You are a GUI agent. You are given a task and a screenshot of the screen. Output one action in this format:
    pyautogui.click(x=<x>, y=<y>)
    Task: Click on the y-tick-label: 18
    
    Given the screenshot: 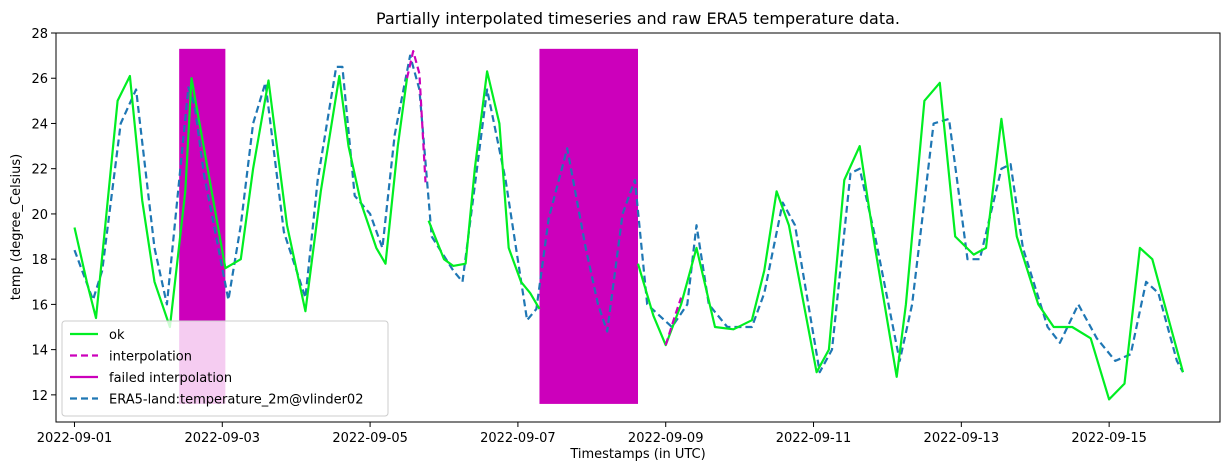 What is the action you would take?
    pyautogui.click(x=39, y=260)
    